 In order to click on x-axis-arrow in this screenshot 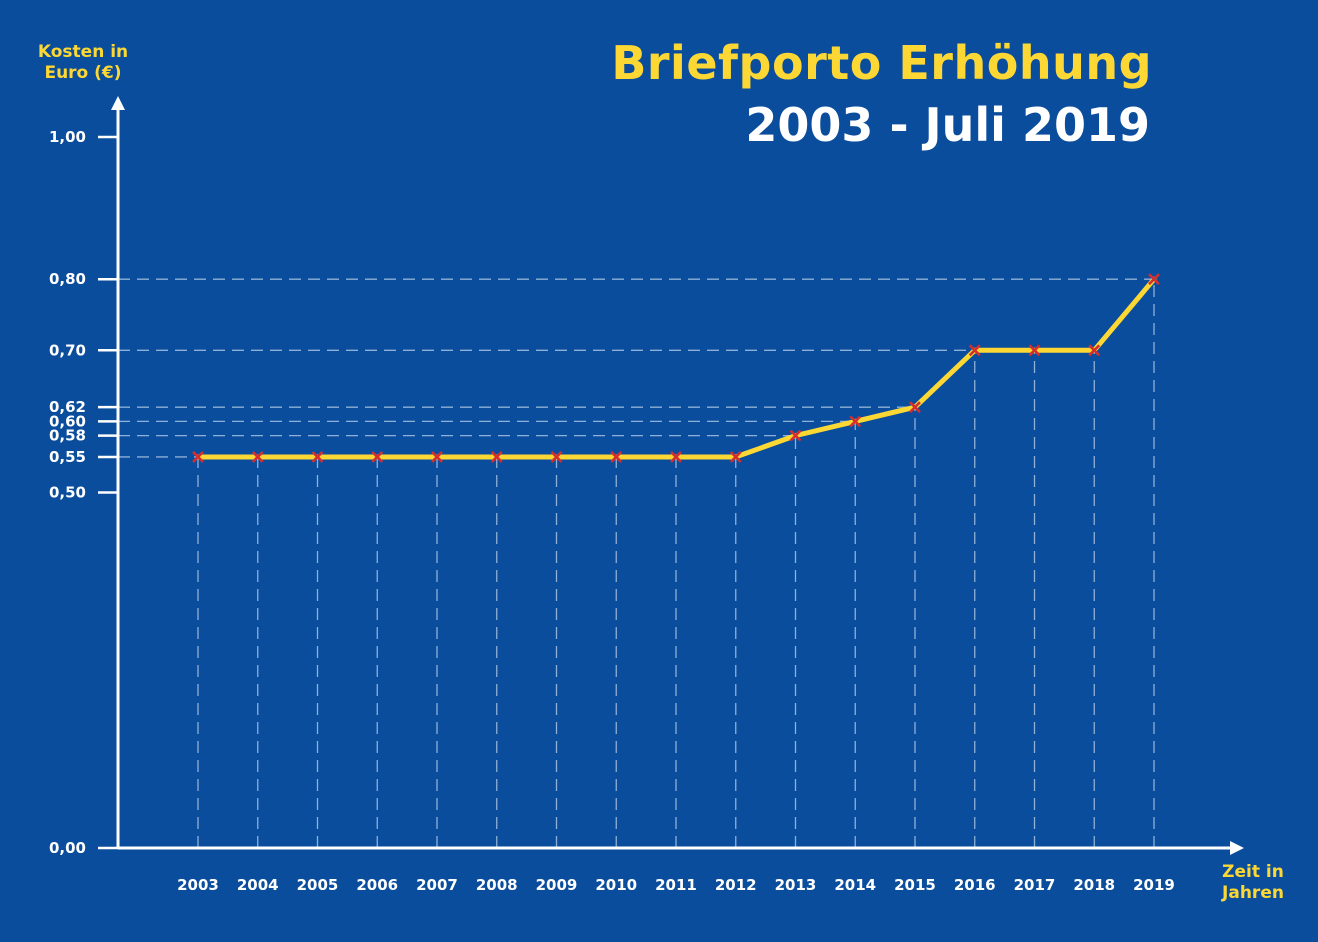, I will do `click(1237, 848)`.